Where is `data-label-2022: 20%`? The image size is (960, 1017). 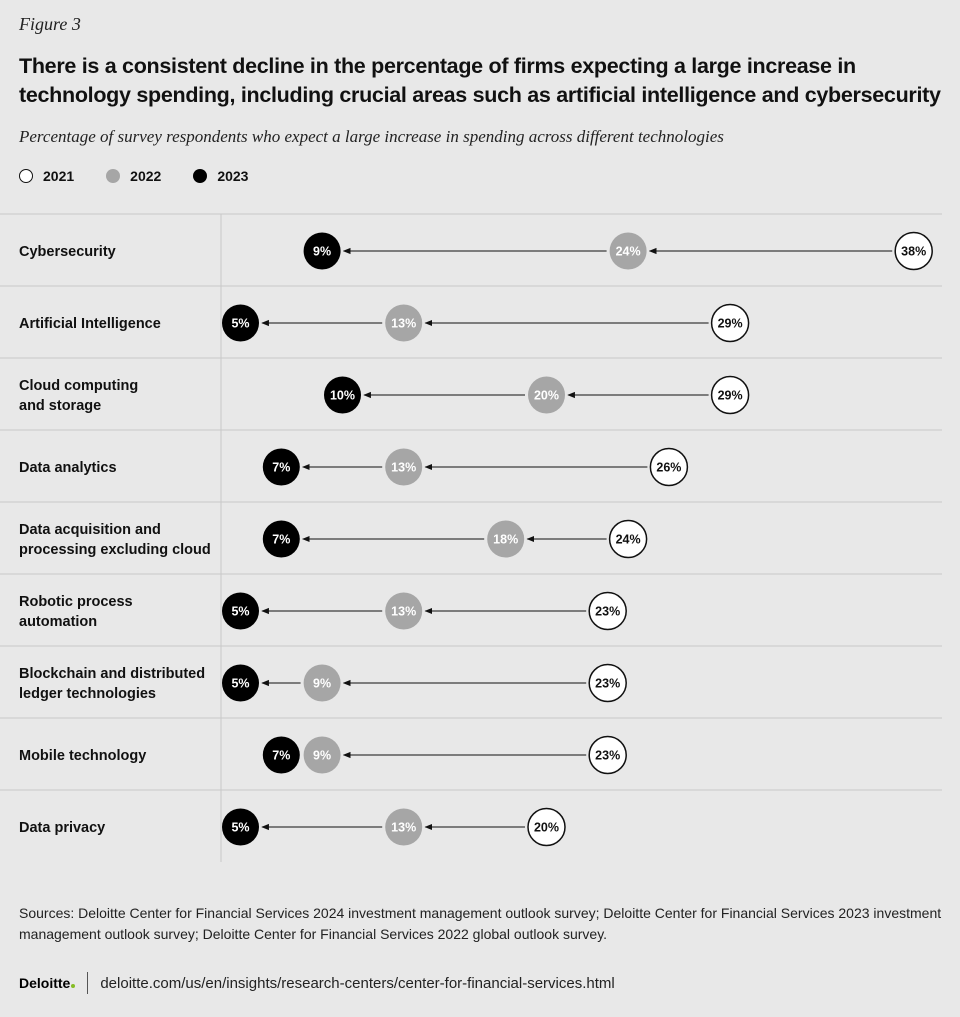 data-label-2022: 20% is located at coordinates (546, 396).